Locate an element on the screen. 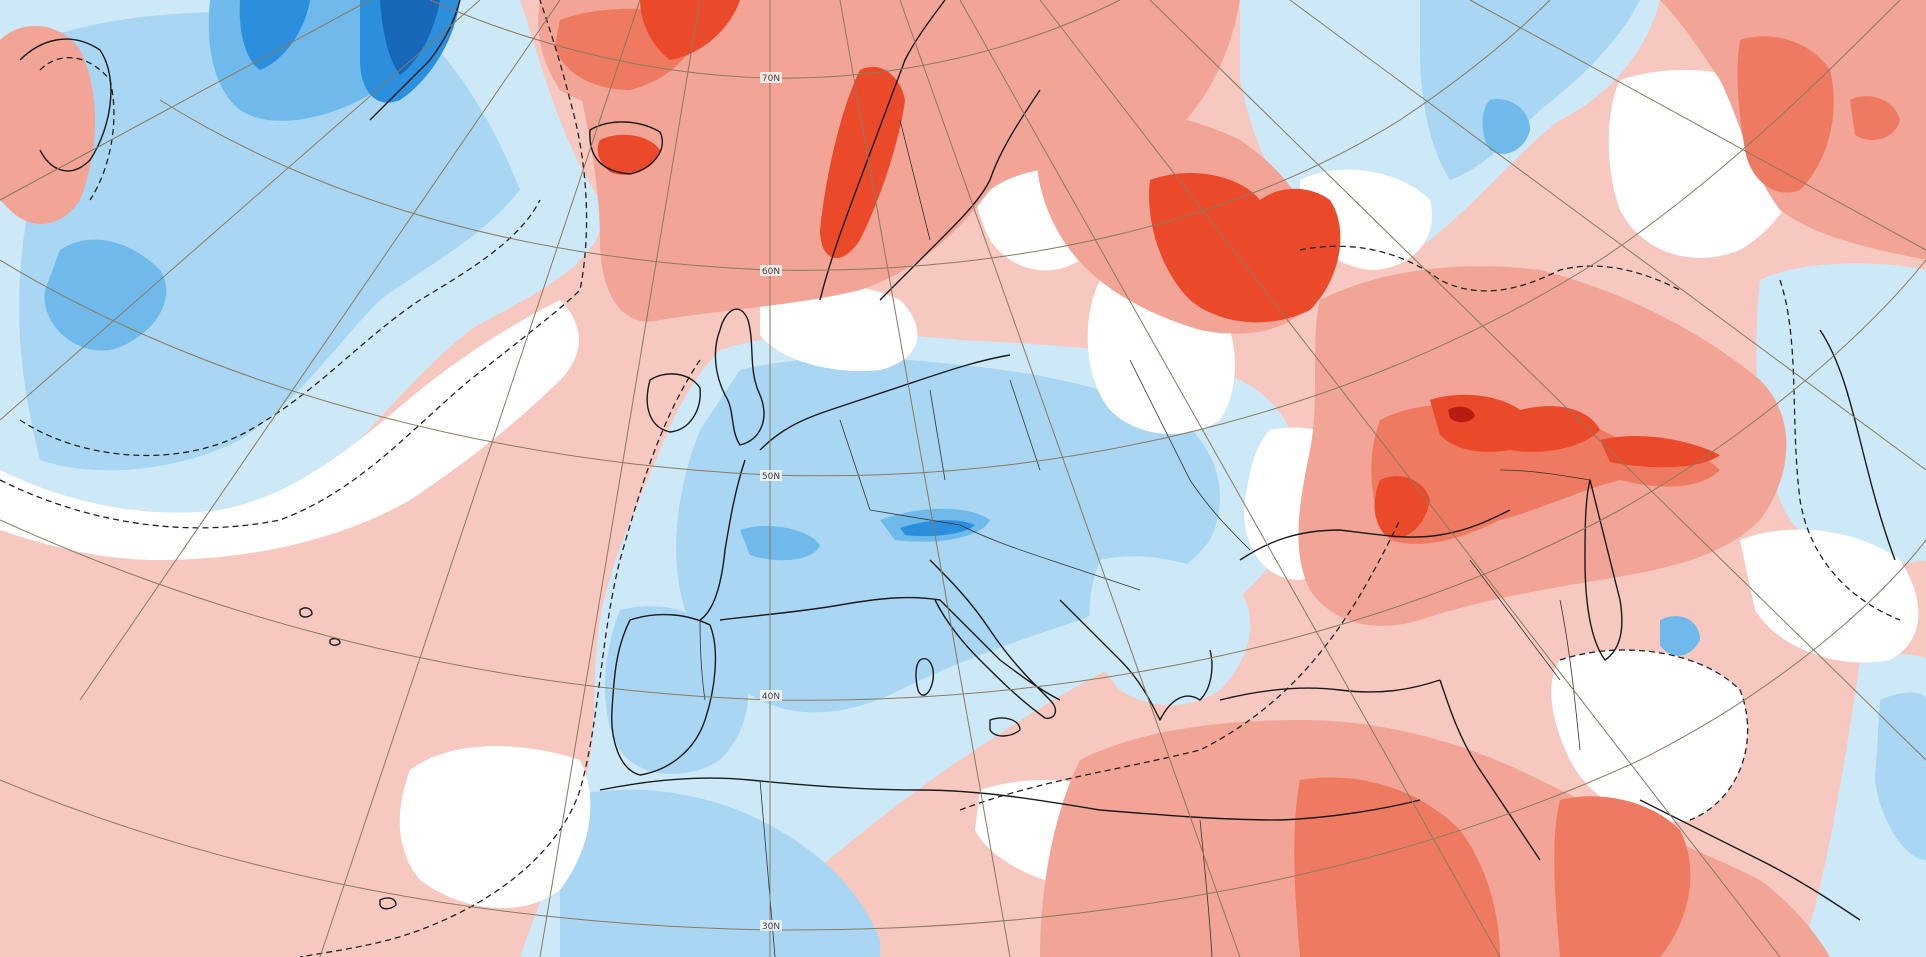 The height and width of the screenshot is (957, 1926). label-bg-30n is located at coordinates (771, 925).